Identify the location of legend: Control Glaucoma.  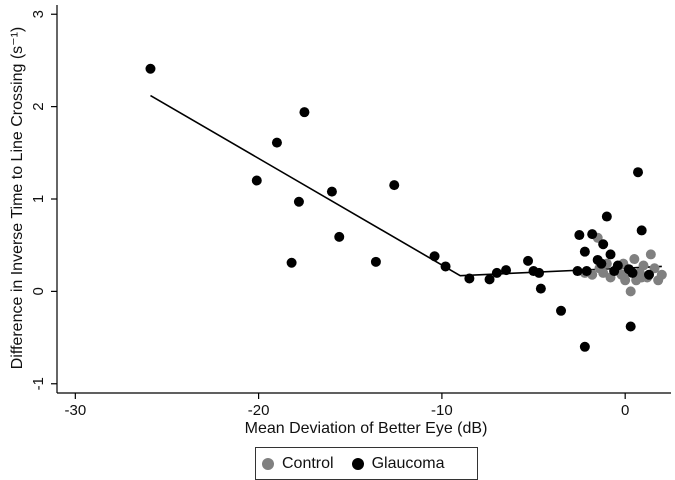
(366, 463).